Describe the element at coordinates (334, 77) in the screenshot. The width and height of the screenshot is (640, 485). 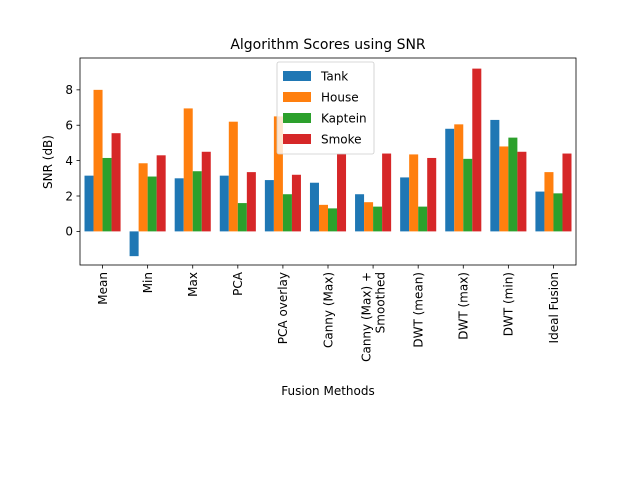
I see `legend-label-tank: Tank` at that location.